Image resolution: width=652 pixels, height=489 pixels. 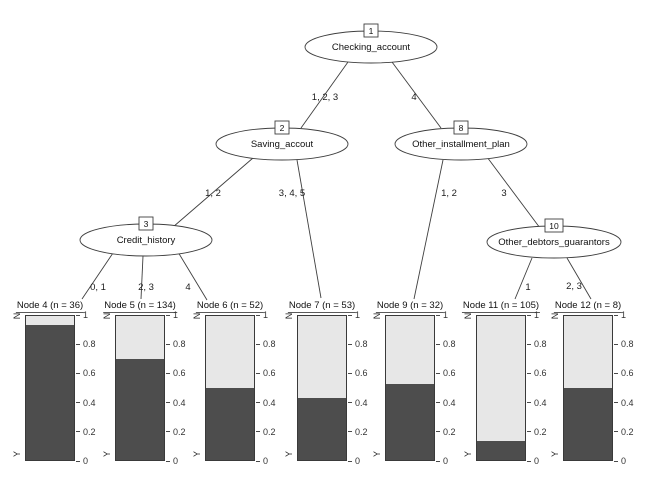 What do you see at coordinates (503, 193) in the screenshot?
I see `edge-label: 3` at bounding box center [503, 193].